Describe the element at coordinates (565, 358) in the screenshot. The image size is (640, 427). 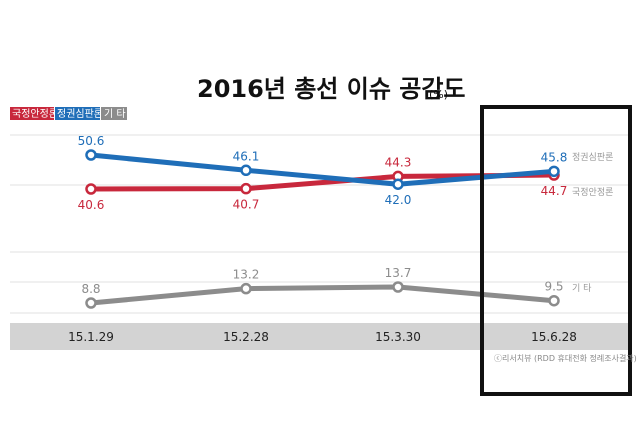
I see `source-note: ⓒ리서치뷰 (RDD 휴대전화 정례조사결과)` at that location.